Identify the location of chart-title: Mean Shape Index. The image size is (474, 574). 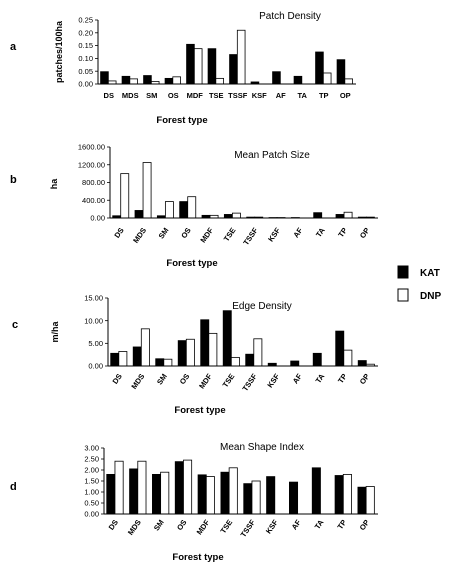
(262, 447).